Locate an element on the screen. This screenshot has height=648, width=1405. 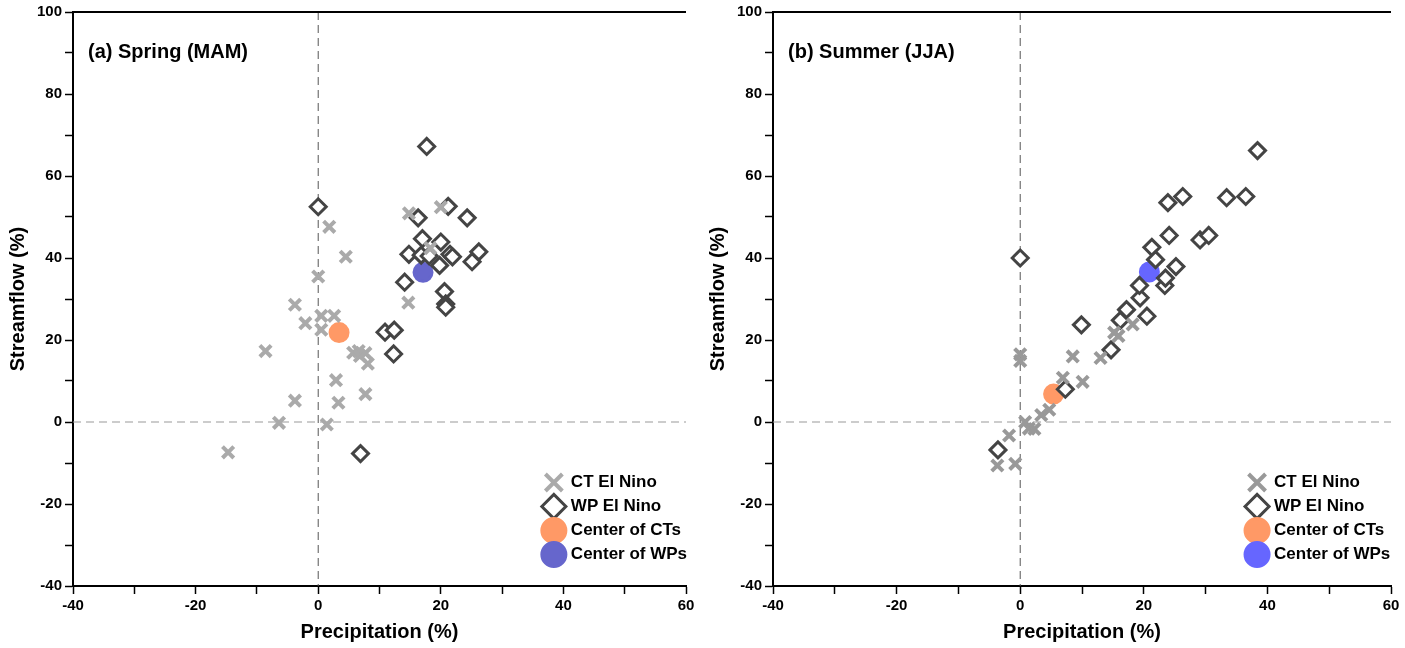
text: (a) Spring (MAM) is located at coordinates (168, 50).